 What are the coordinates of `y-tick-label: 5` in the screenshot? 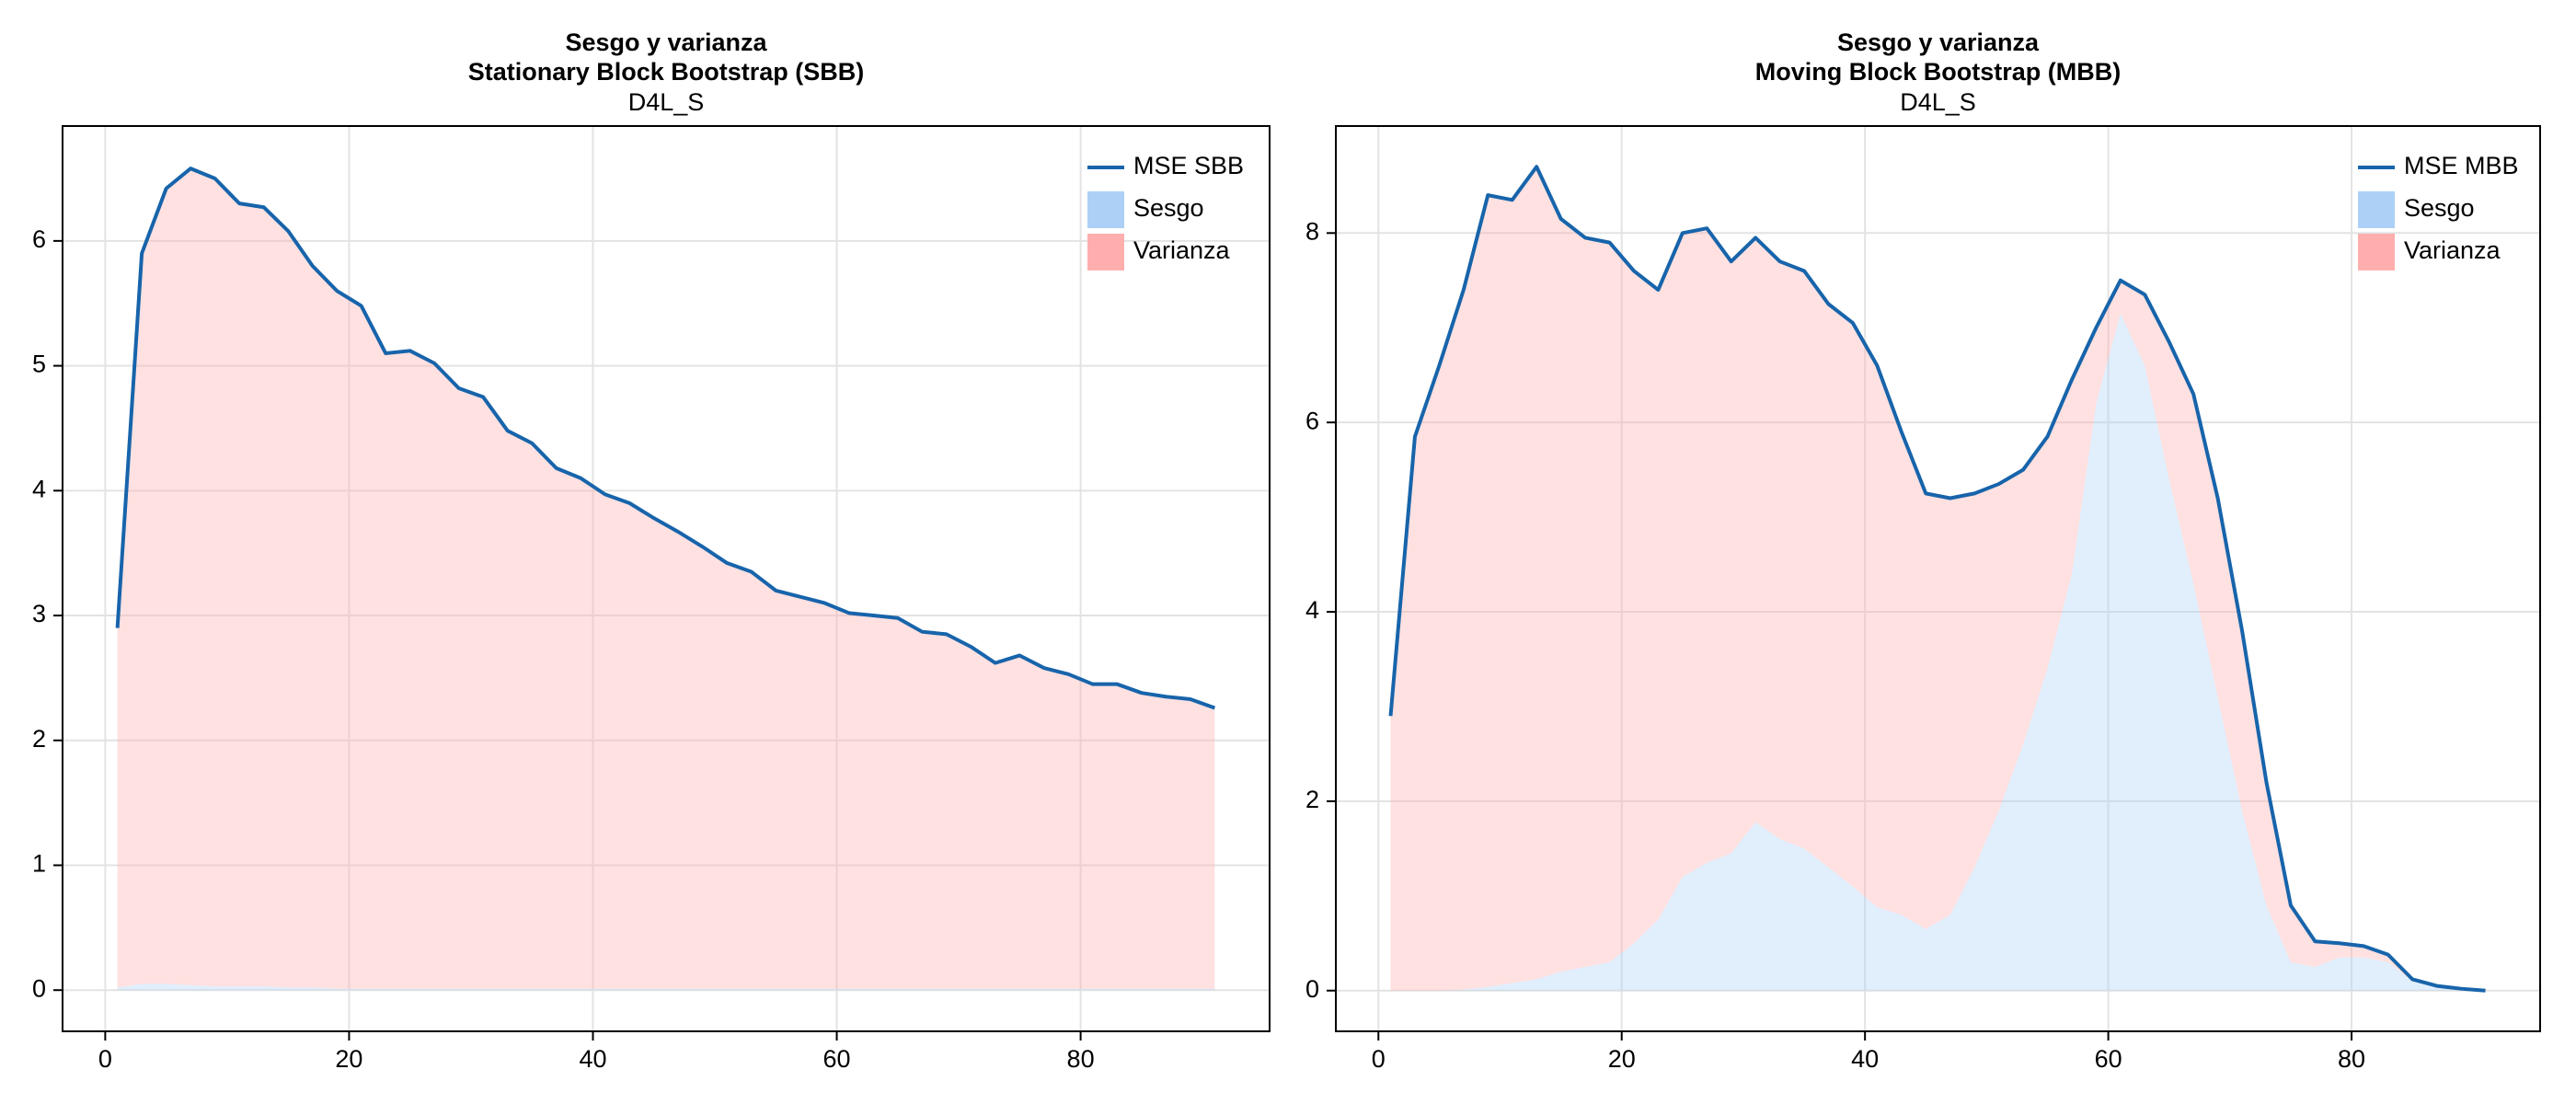 It's located at (39, 364).